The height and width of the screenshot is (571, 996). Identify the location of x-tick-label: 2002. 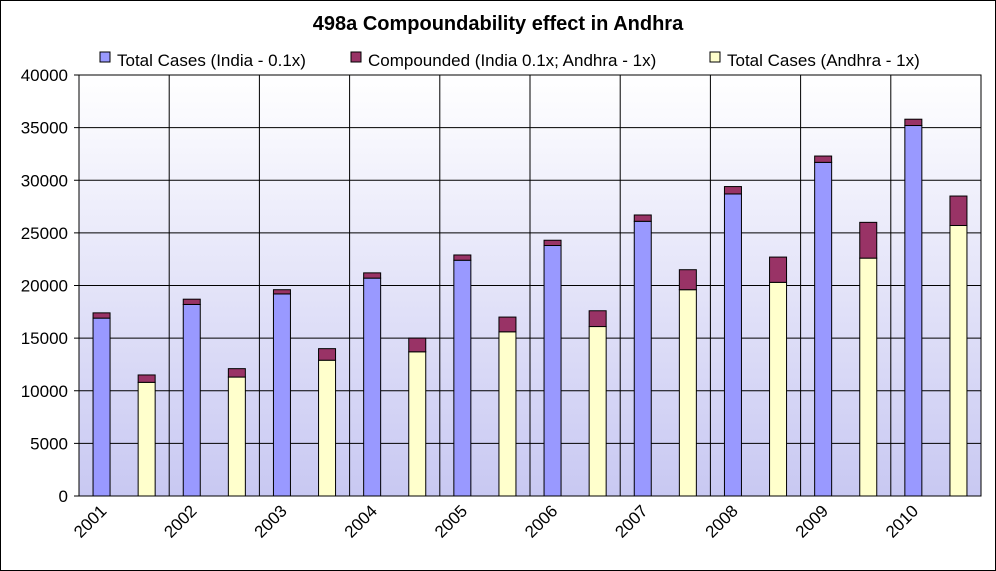
(180, 521).